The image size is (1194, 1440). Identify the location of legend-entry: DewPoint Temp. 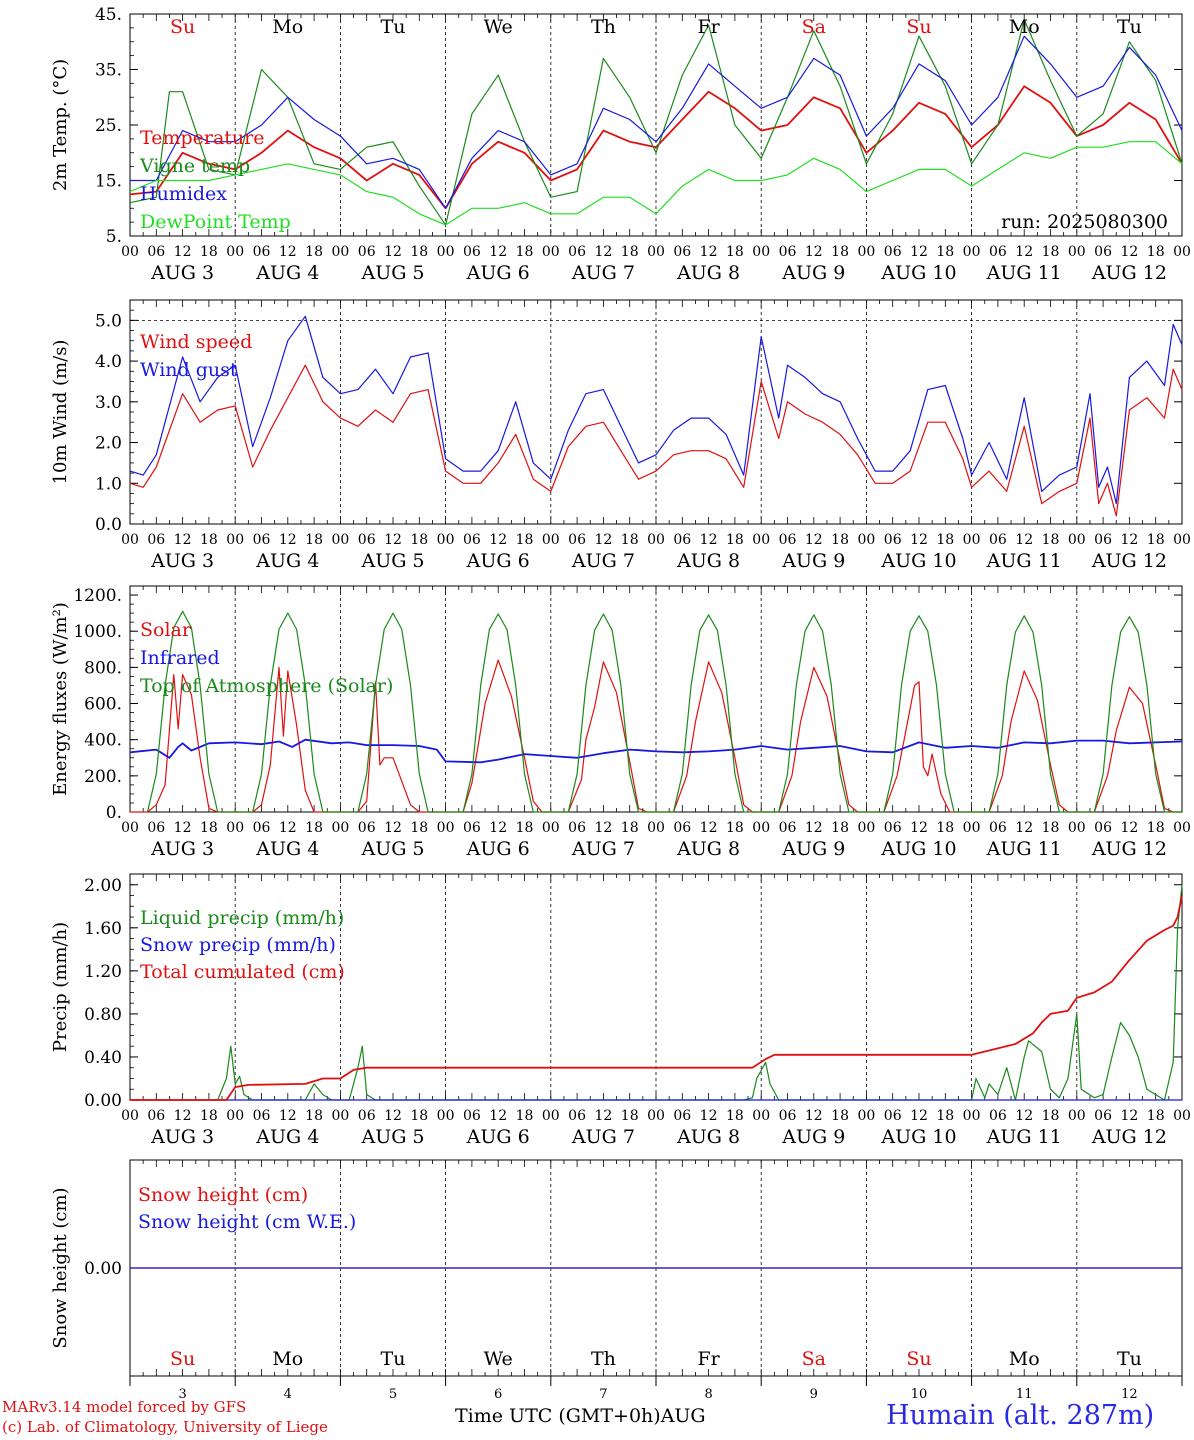
(215, 222).